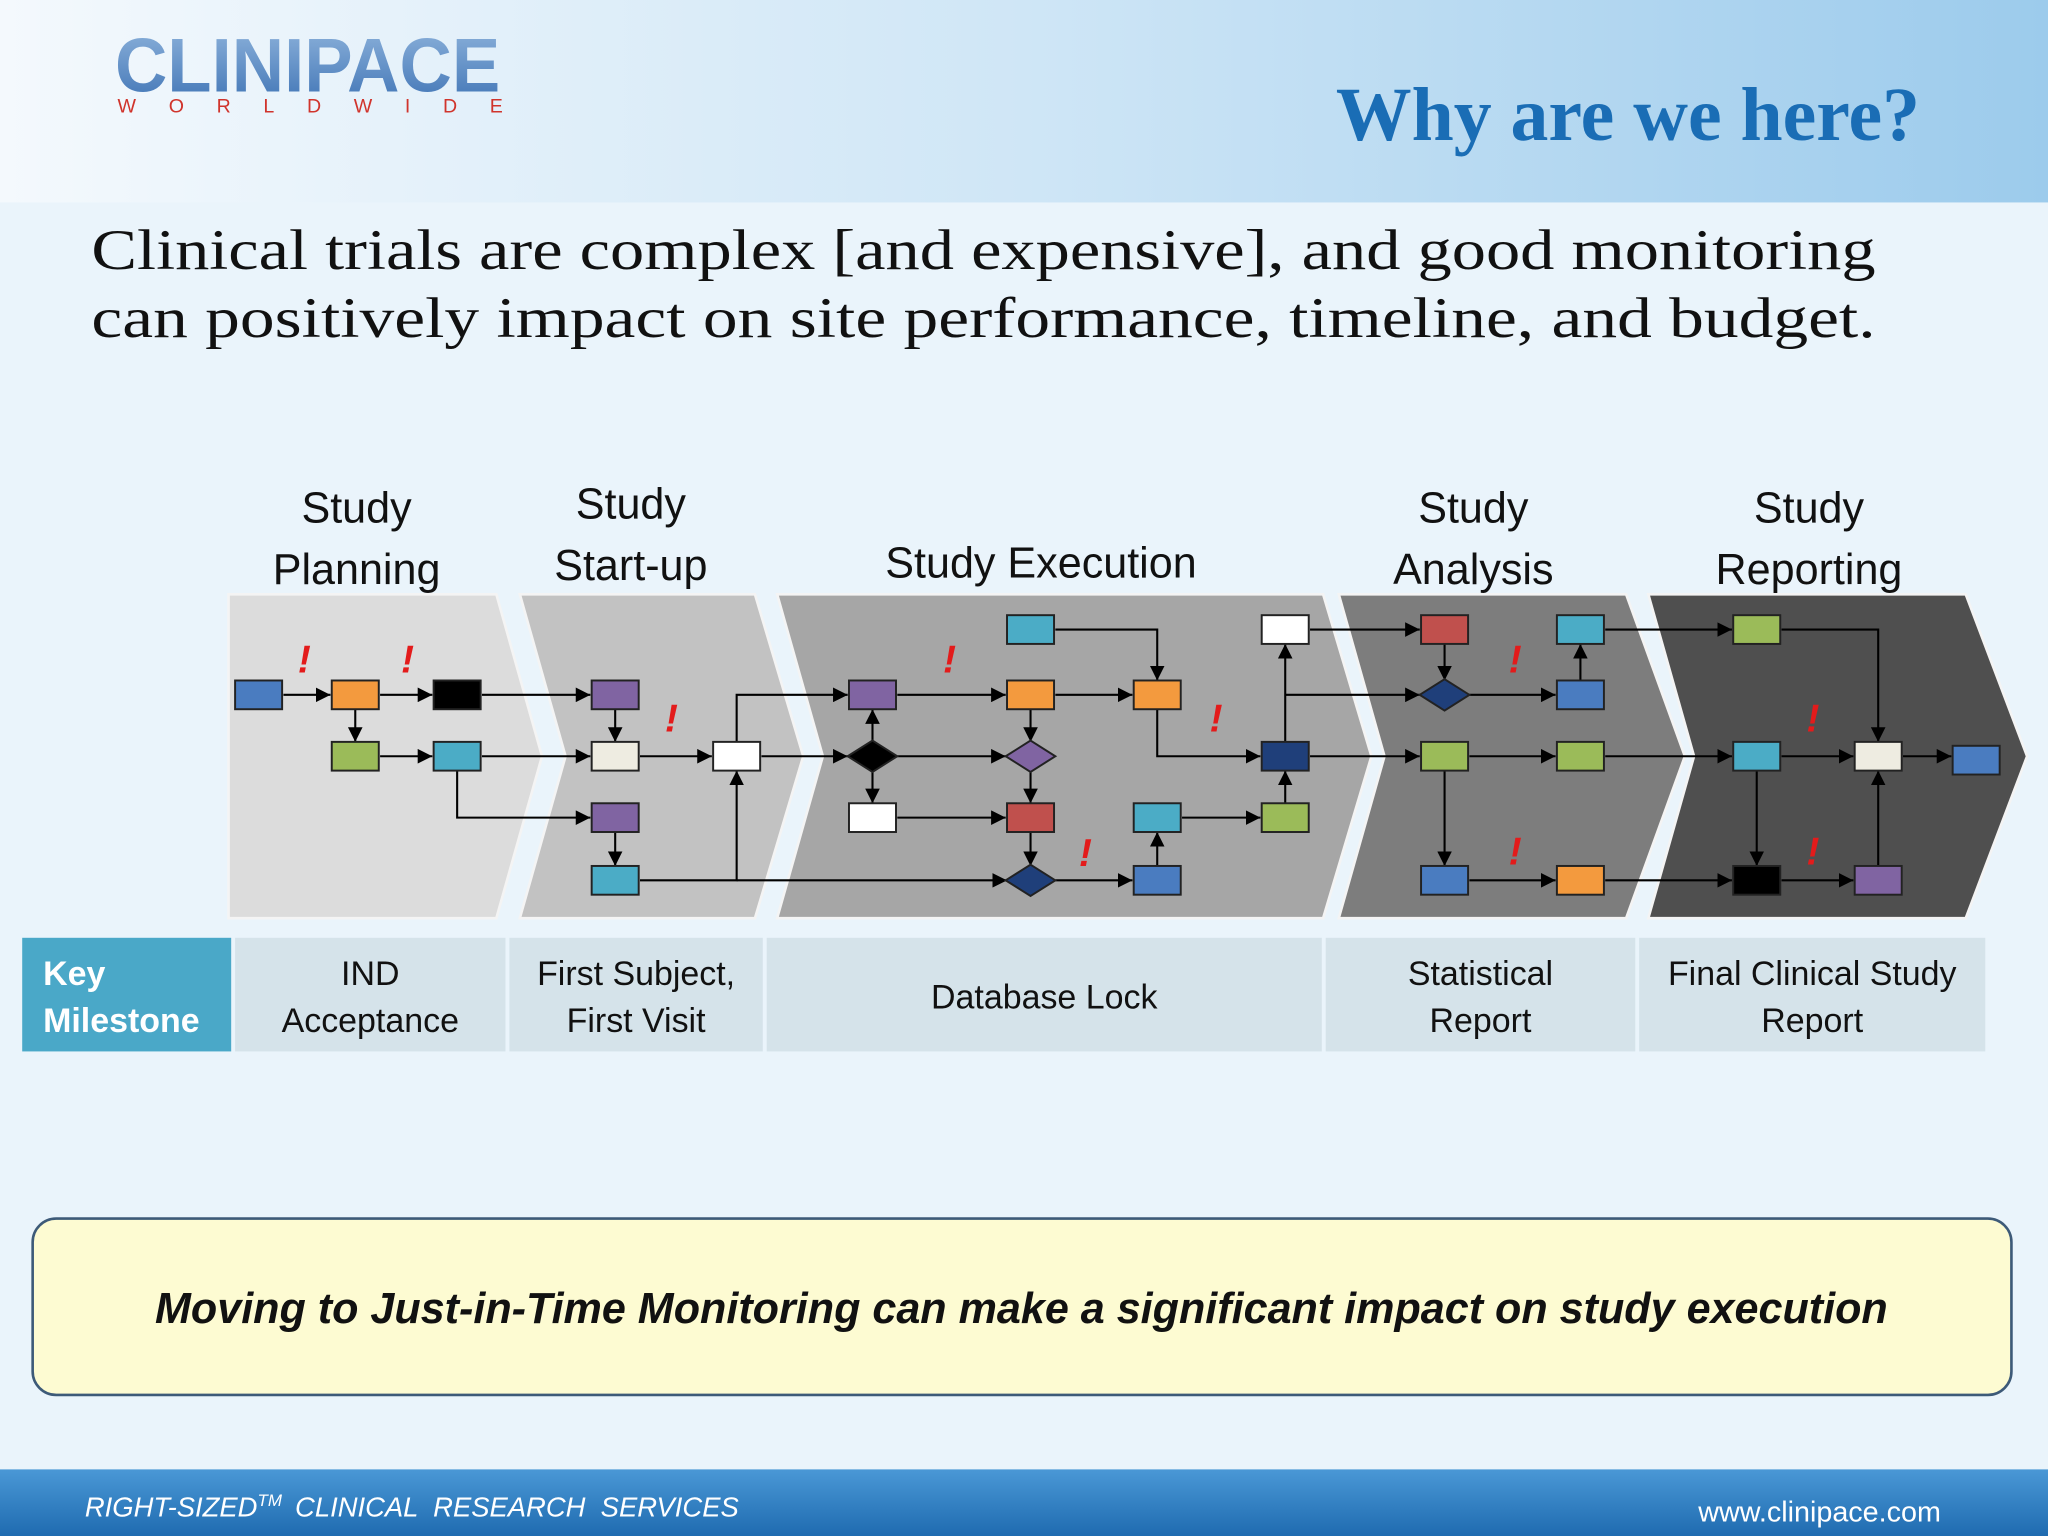  Describe the element at coordinates (269, 1500) in the screenshot. I see `footer-trademark: TM` at that location.